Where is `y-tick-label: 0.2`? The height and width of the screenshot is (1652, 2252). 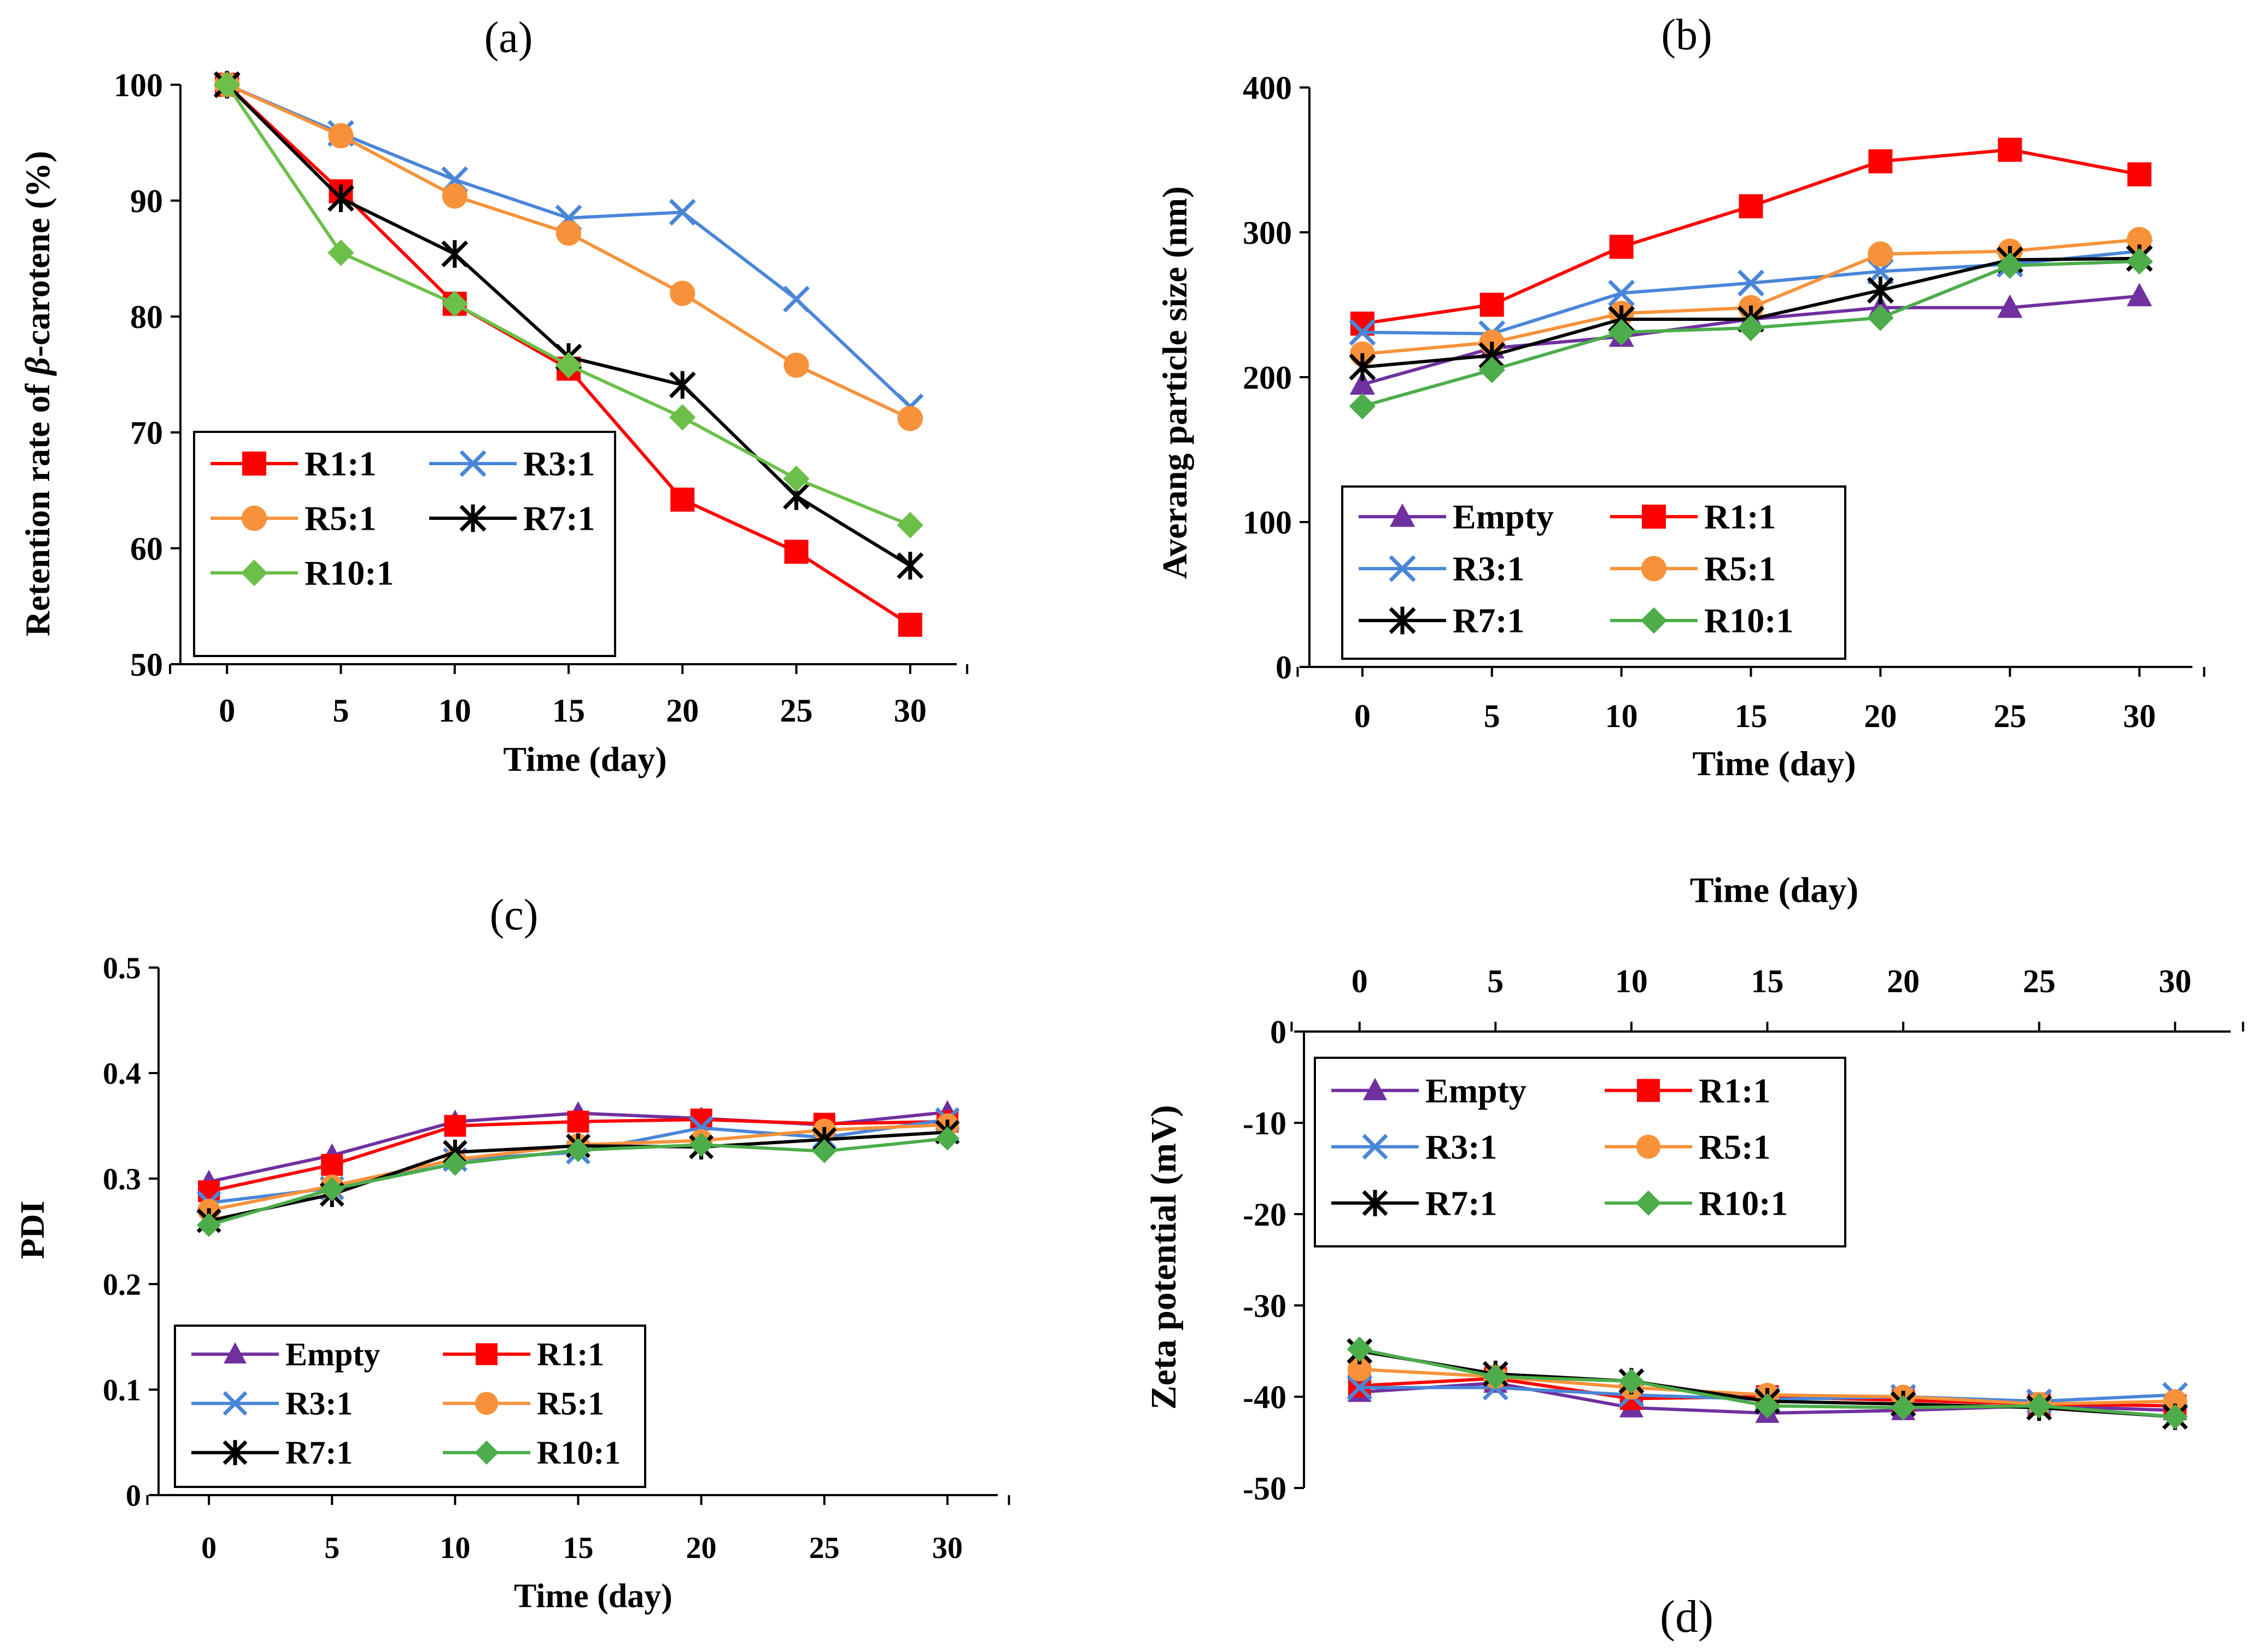 y-tick-label: 0.2 is located at coordinates (122, 1285).